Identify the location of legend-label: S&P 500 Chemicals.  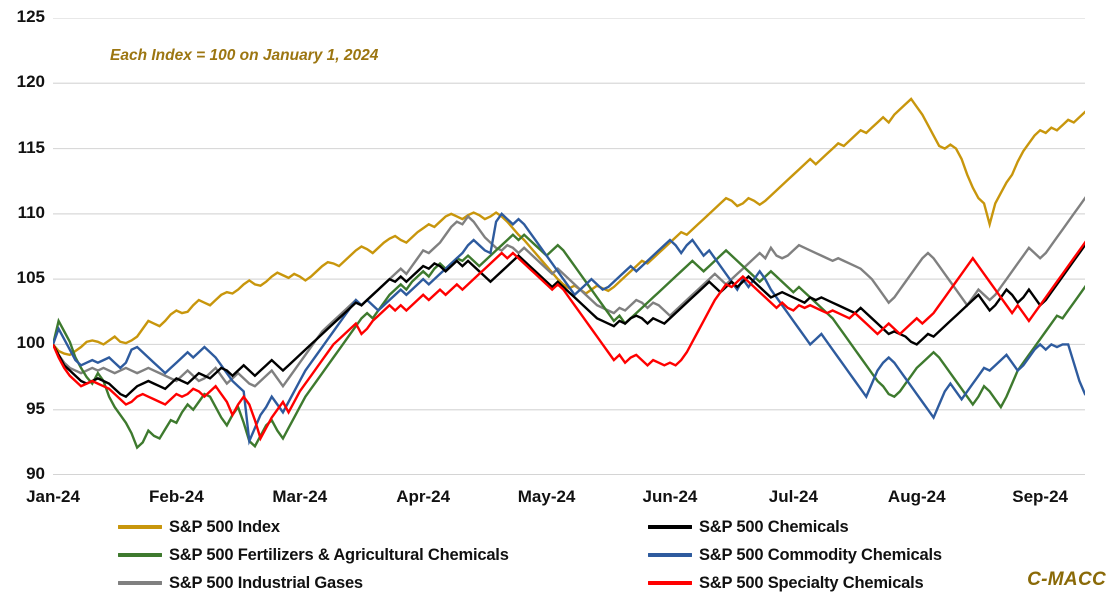
(774, 526).